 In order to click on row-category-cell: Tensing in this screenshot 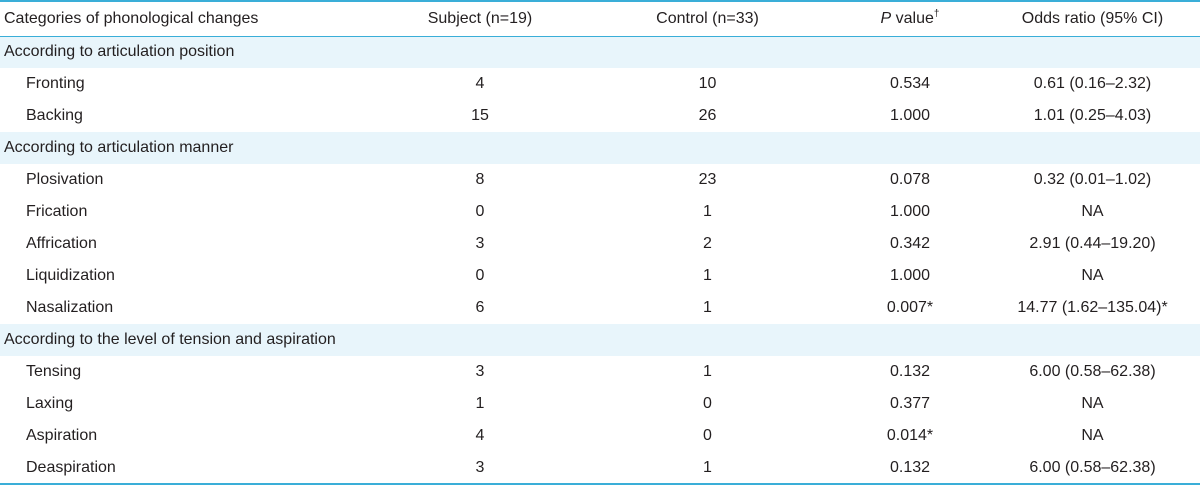, I will do `click(54, 371)`.